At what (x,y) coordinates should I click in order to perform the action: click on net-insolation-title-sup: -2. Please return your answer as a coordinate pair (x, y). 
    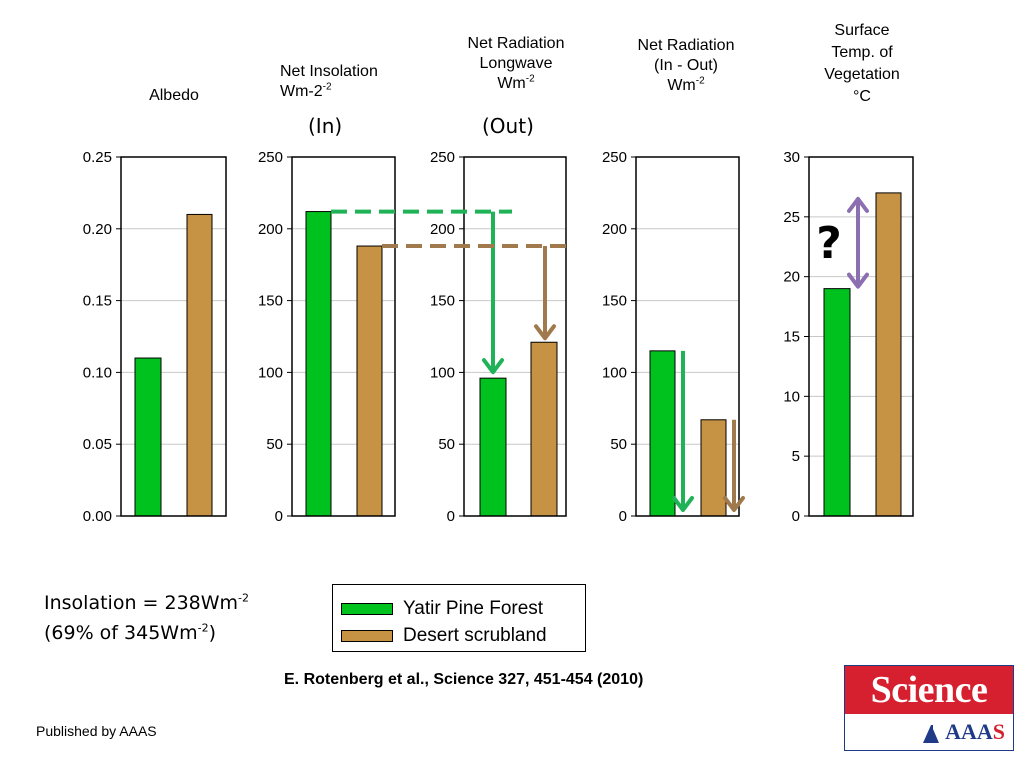
    Looking at the image, I should click on (327, 87).